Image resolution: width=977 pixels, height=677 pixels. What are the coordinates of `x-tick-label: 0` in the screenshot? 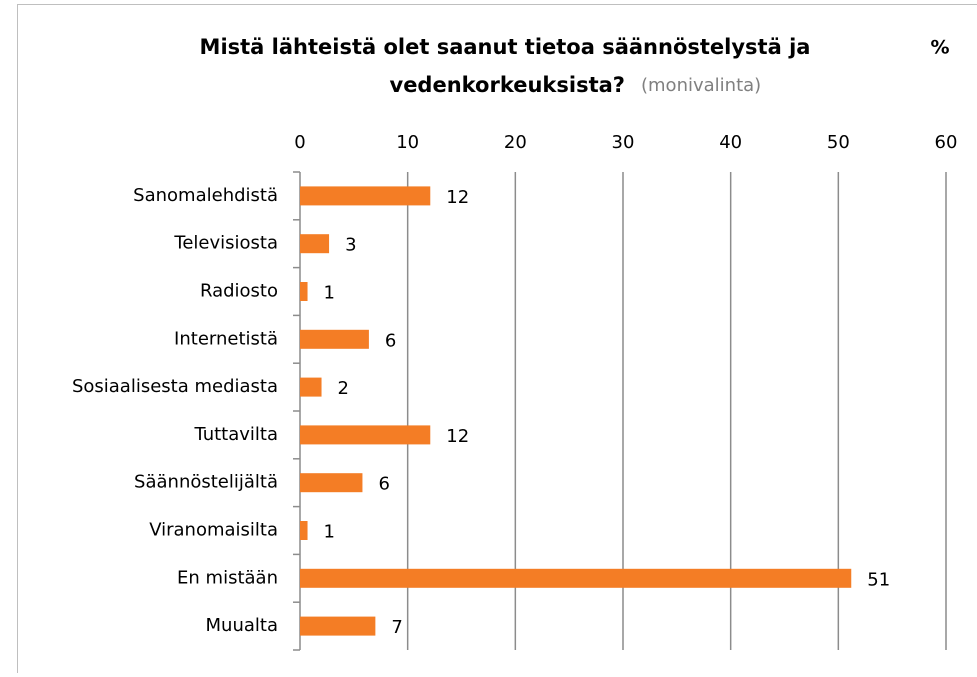 It's located at (299, 142).